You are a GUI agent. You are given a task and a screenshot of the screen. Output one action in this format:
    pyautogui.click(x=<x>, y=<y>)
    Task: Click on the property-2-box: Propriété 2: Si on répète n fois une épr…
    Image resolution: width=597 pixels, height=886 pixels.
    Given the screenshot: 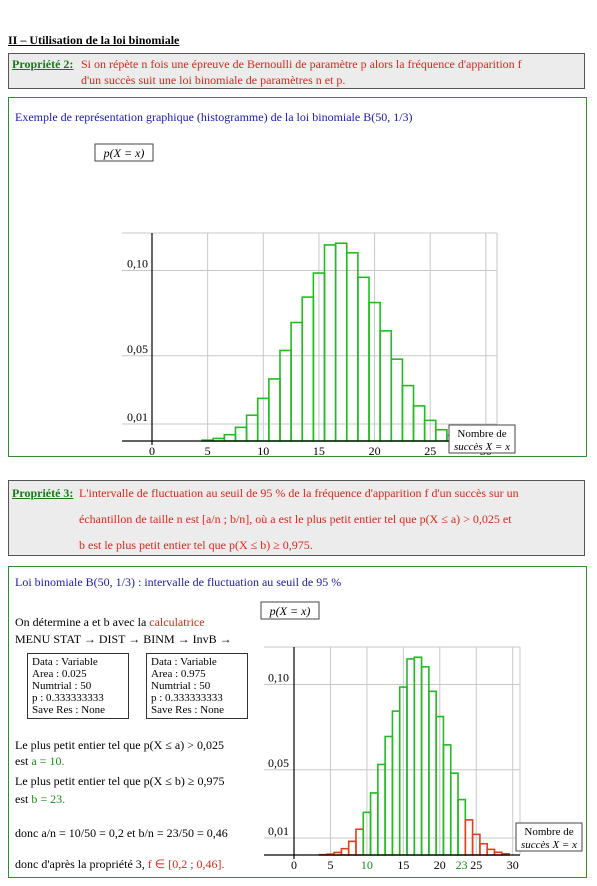 What is the action you would take?
    pyautogui.click(x=296, y=71)
    